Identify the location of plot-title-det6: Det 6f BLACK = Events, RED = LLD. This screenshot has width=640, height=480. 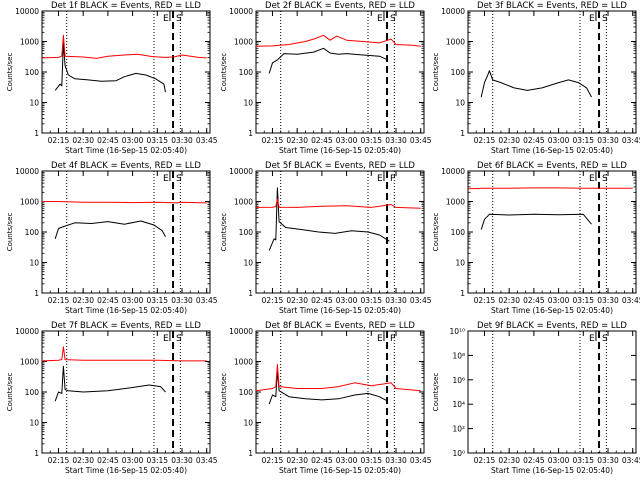
(552, 166).